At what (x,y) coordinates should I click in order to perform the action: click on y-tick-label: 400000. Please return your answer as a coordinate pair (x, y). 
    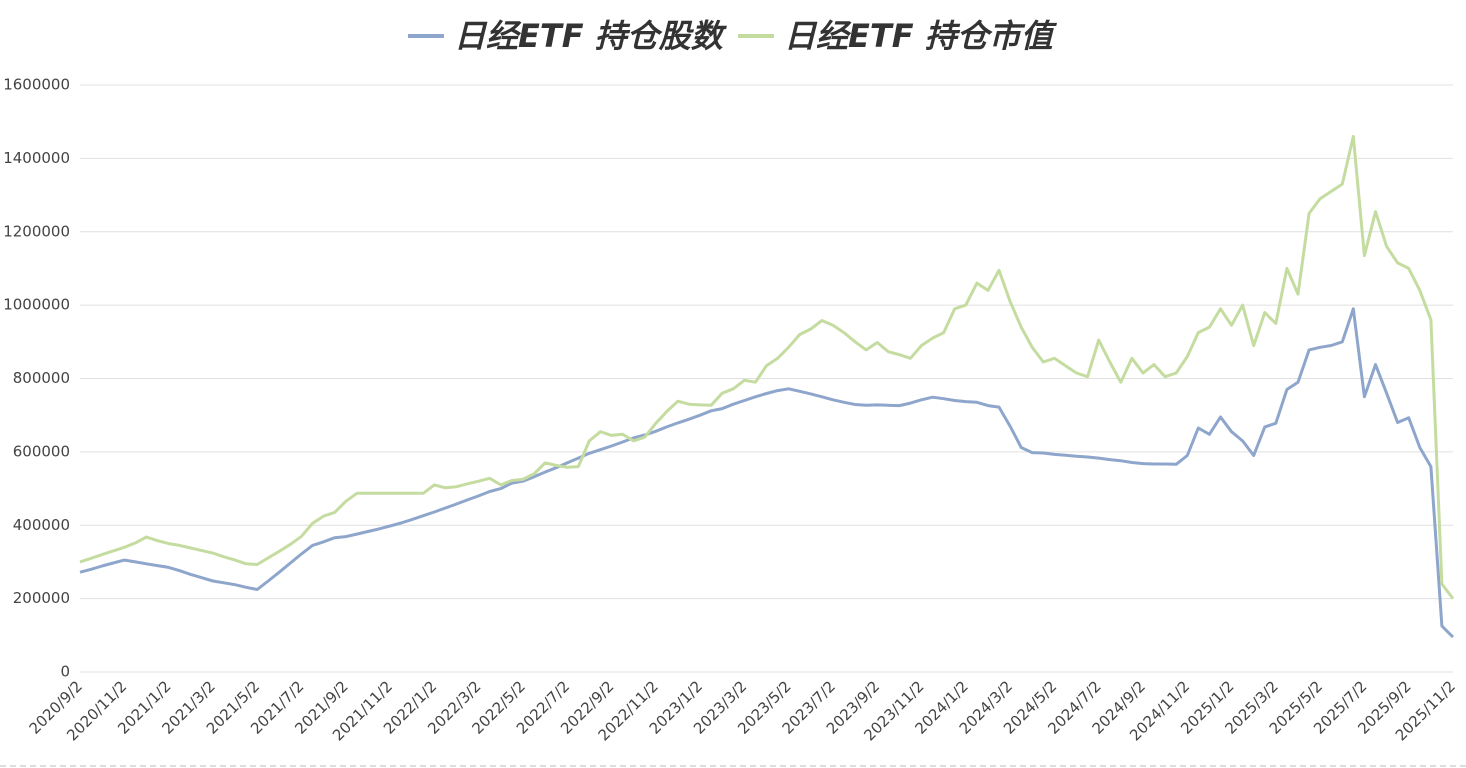
    Looking at the image, I should click on (41, 525).